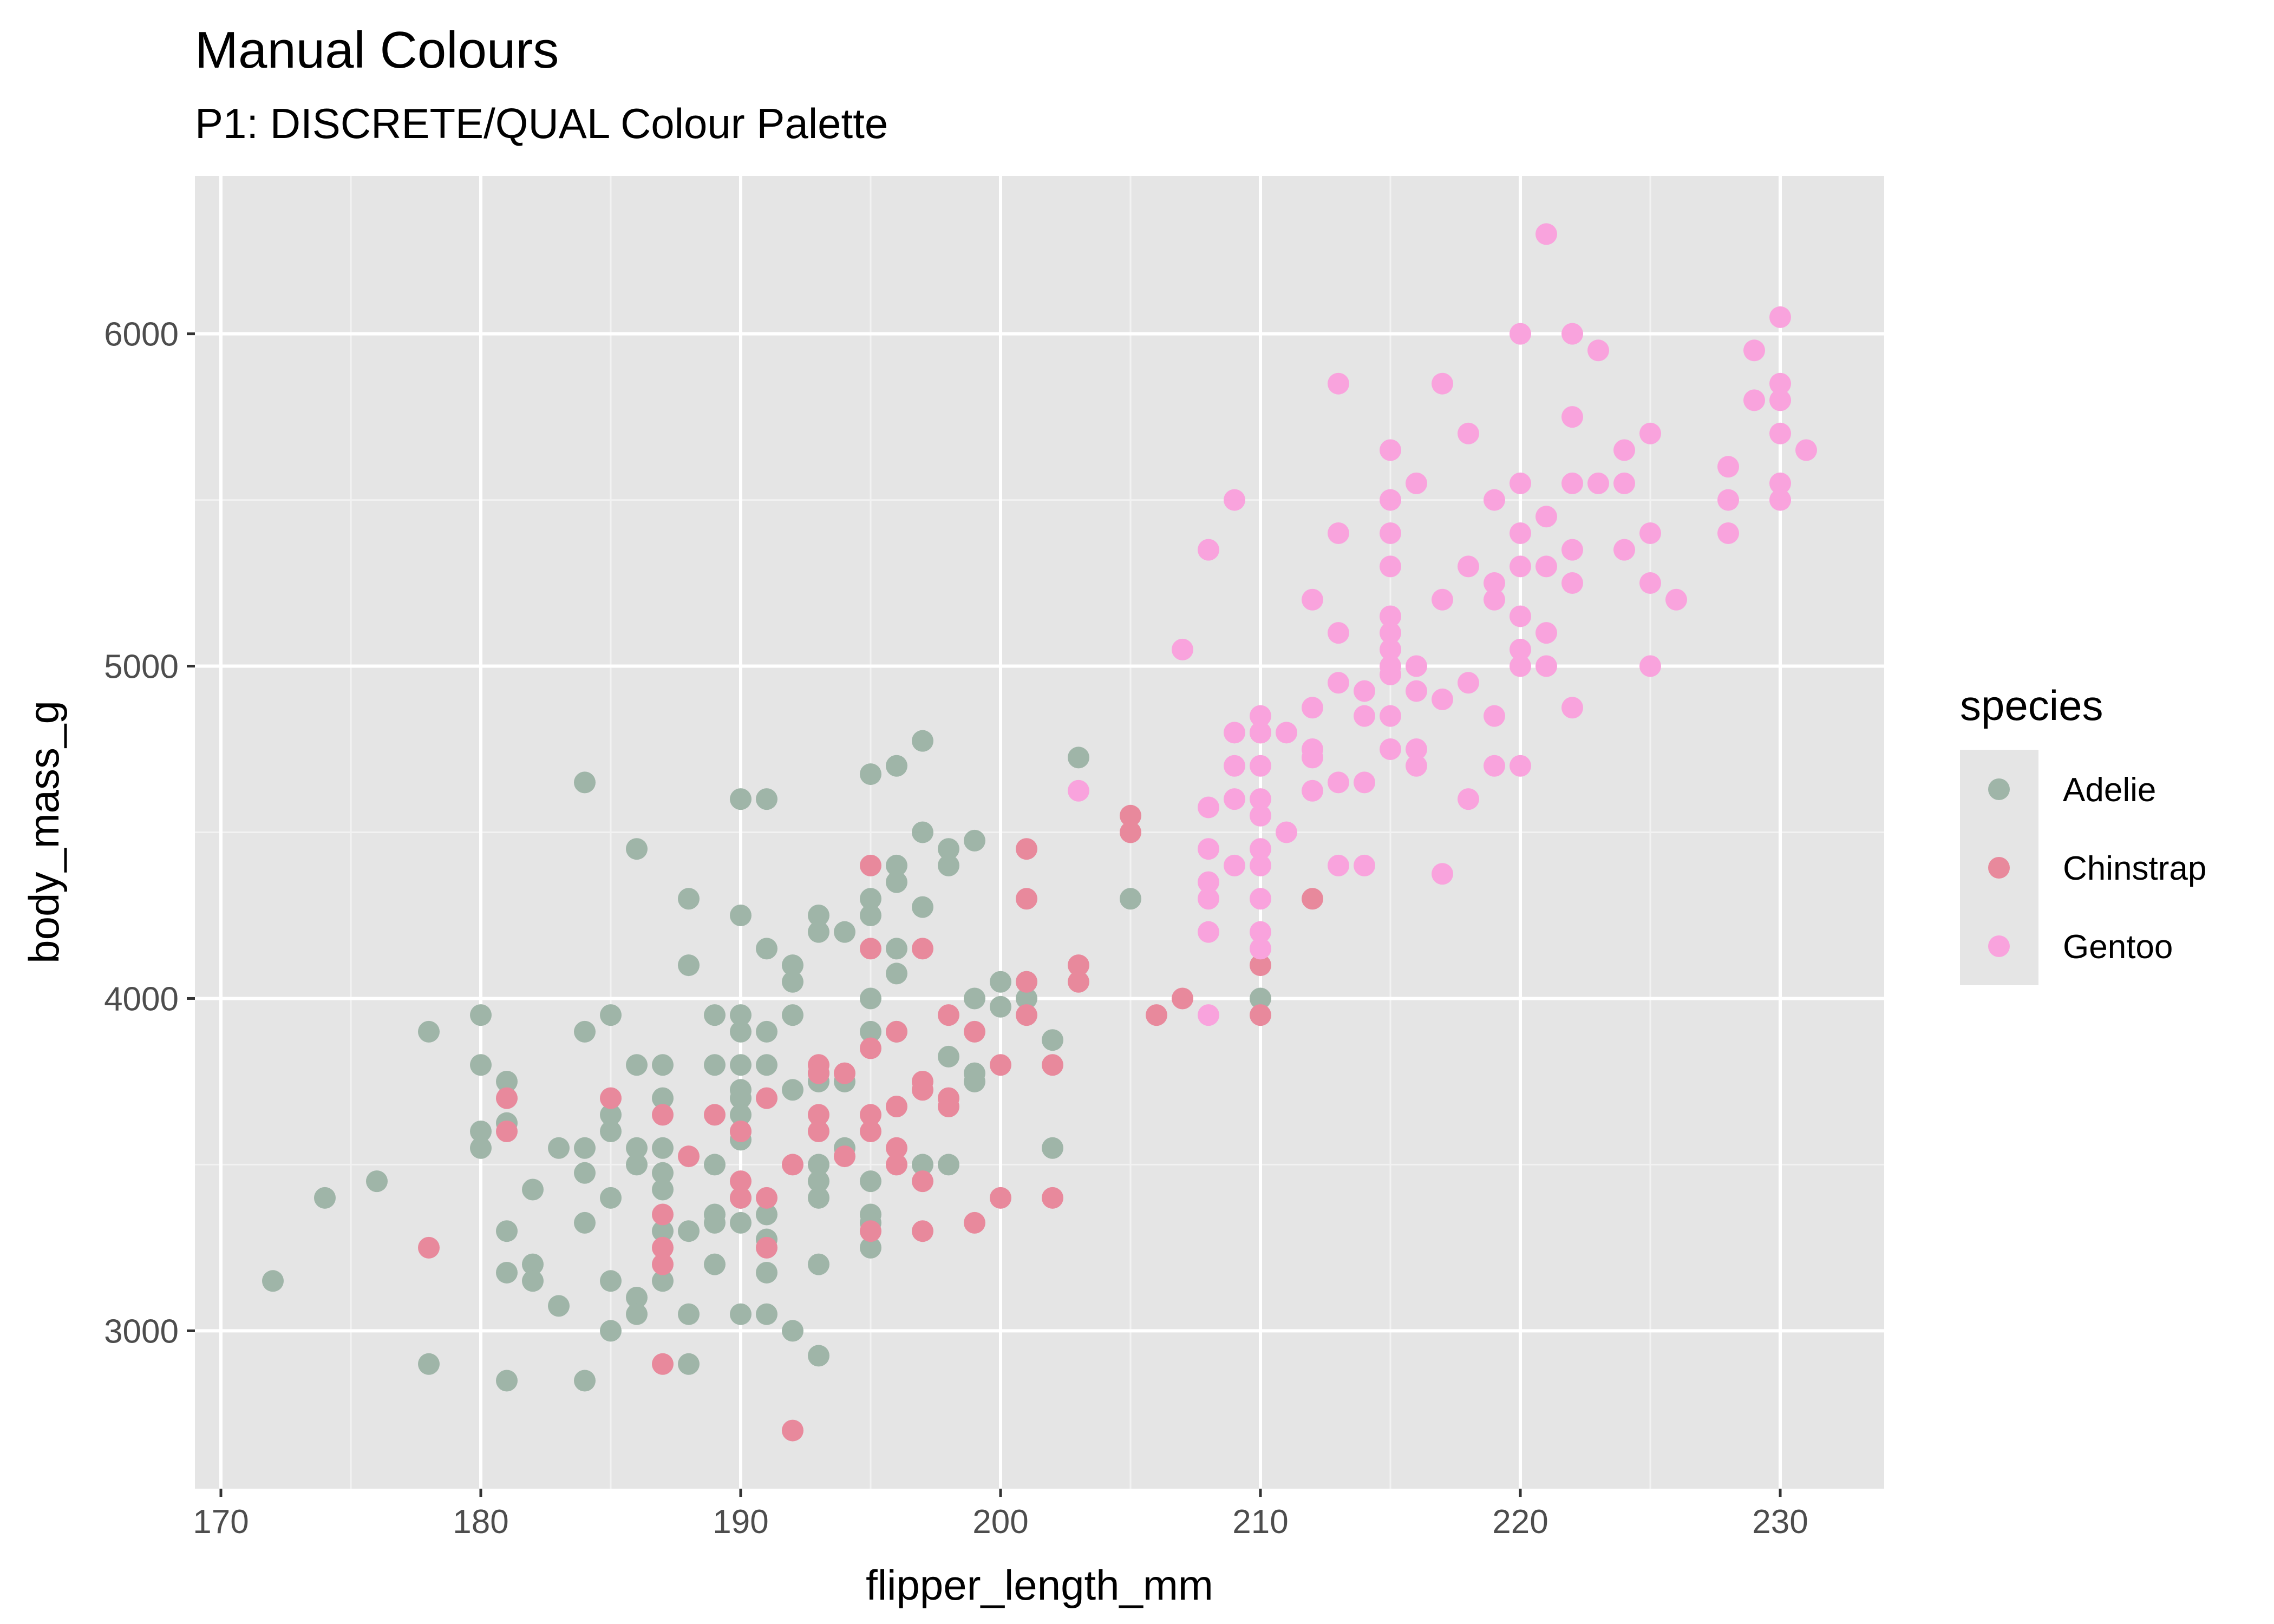  I want to click on x-axis: 170 180 190 200 210 220 230, so click(1001, 1515).